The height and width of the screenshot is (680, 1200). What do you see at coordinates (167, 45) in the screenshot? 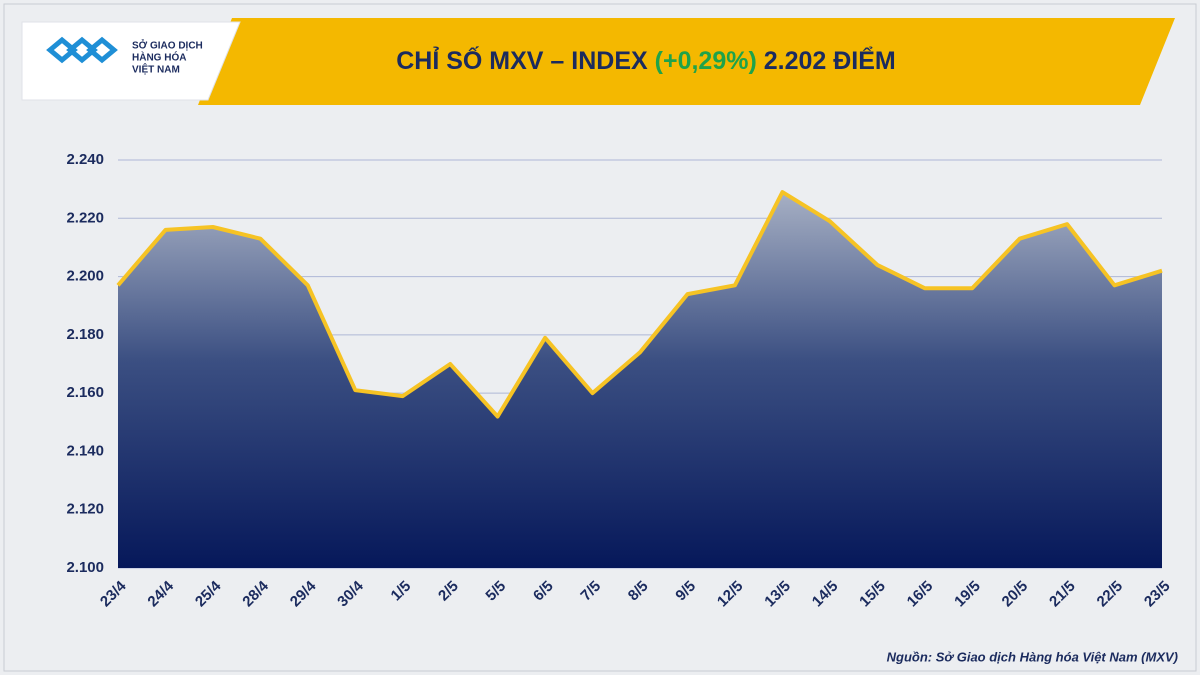
I see `logo-text: SỞ GIAO DỊCH` at bounding box center [167, 45].